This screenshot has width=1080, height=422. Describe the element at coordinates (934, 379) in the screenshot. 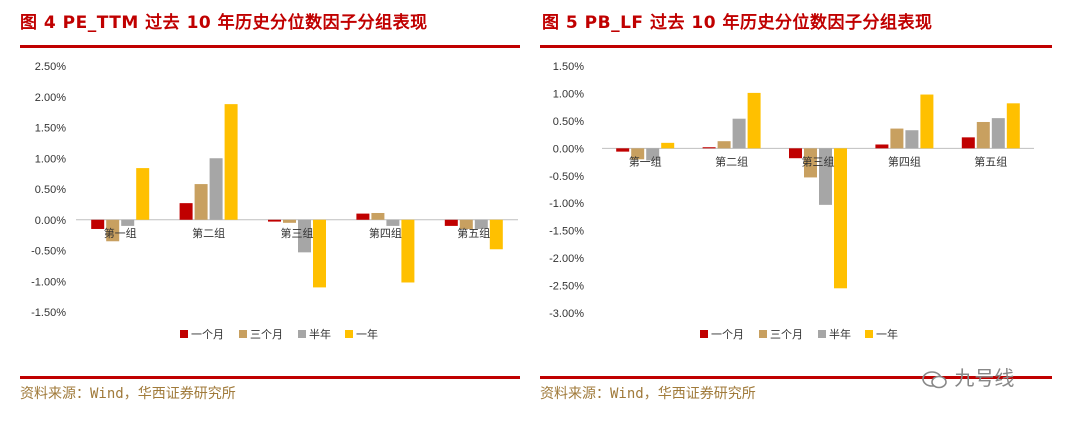

I see `chat-bubble-icon` at that location.